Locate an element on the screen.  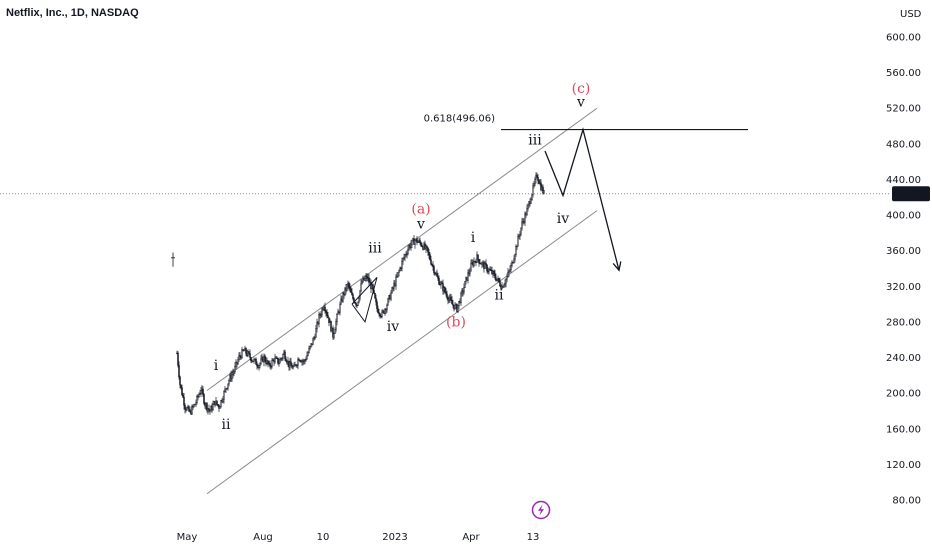
price-tick-label: 480.00 is located at coordinates (903, 144).